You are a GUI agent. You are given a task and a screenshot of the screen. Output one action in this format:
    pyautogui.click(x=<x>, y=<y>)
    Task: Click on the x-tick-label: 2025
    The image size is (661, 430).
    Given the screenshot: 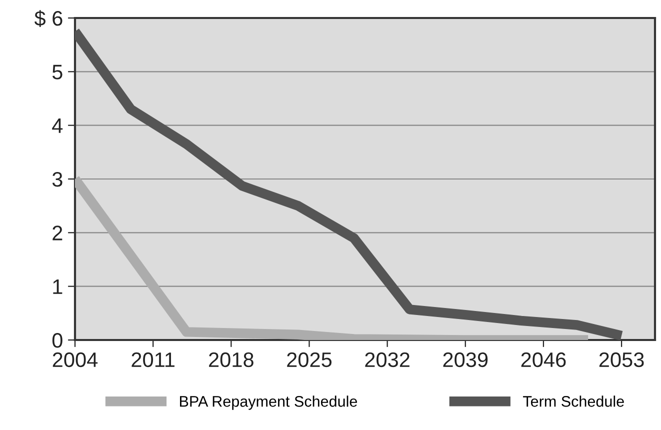 What is the action you would take?
    pyautogui.click(x=309, y=360)
    